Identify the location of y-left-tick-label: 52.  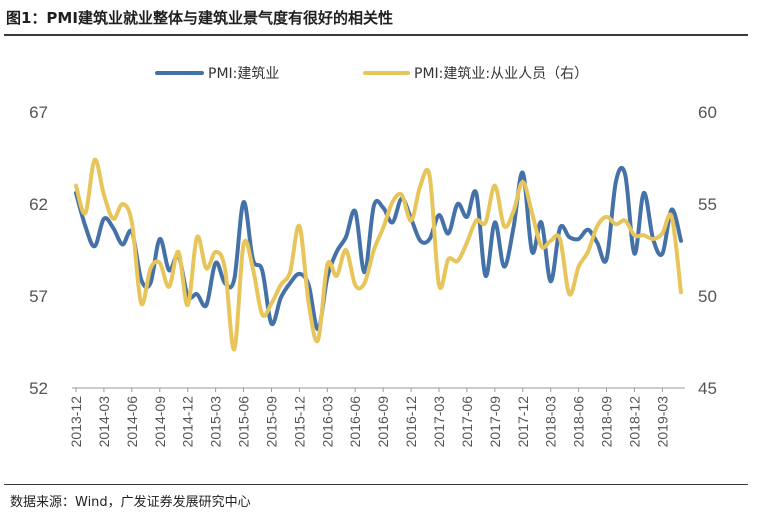
(38, 388).